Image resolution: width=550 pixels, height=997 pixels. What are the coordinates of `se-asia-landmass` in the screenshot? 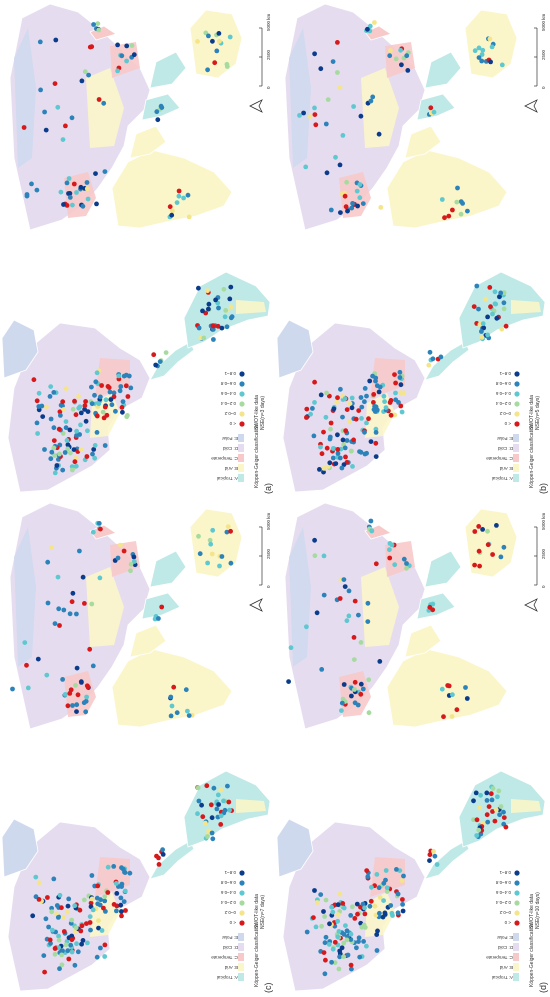 It's located at (443, 70).